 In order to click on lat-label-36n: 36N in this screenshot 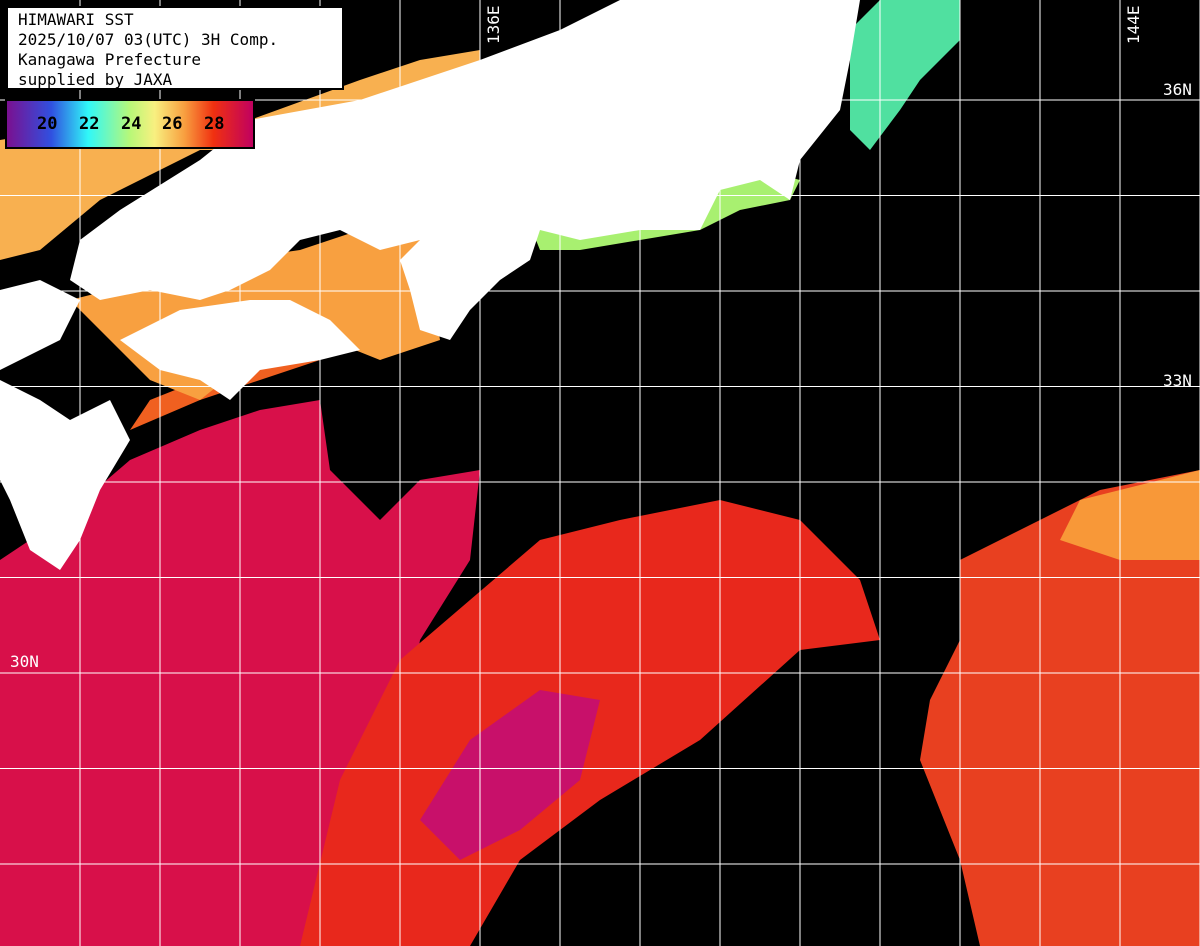, I will do `click(1177, 89)`.